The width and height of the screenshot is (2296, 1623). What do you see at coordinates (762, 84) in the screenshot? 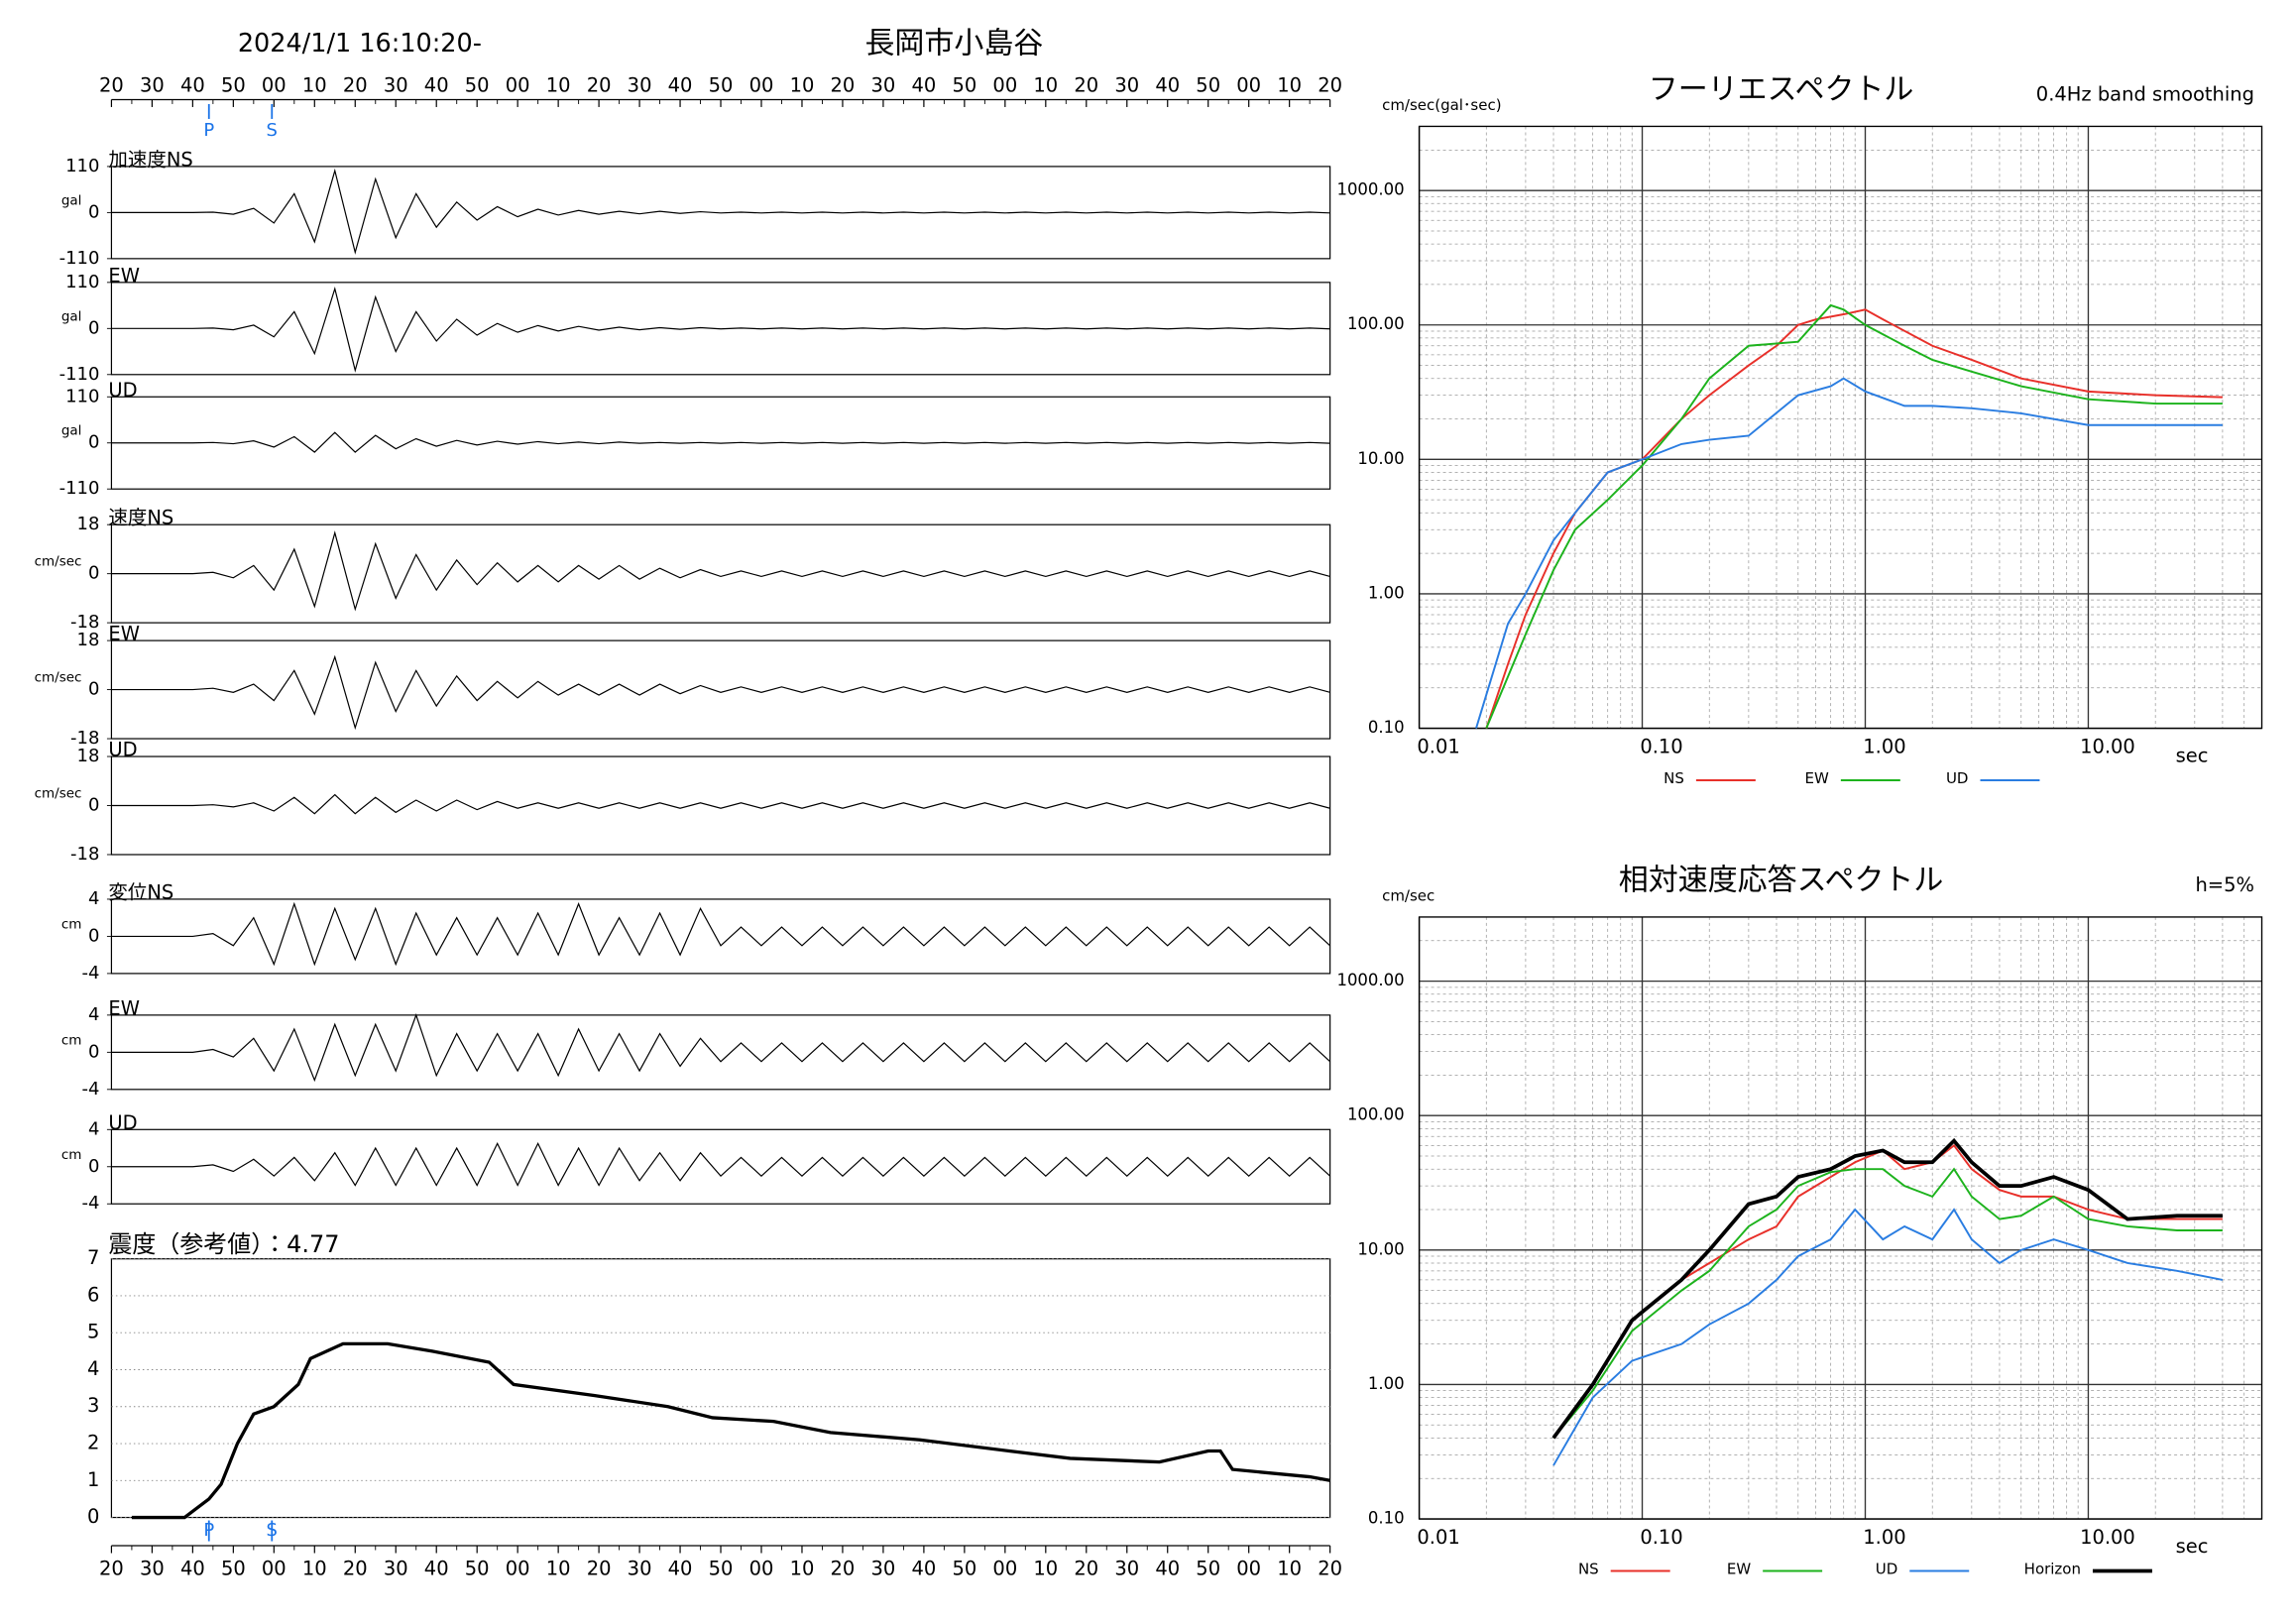
I see `time-tick-label: 00` at bounding box center [762, 84].